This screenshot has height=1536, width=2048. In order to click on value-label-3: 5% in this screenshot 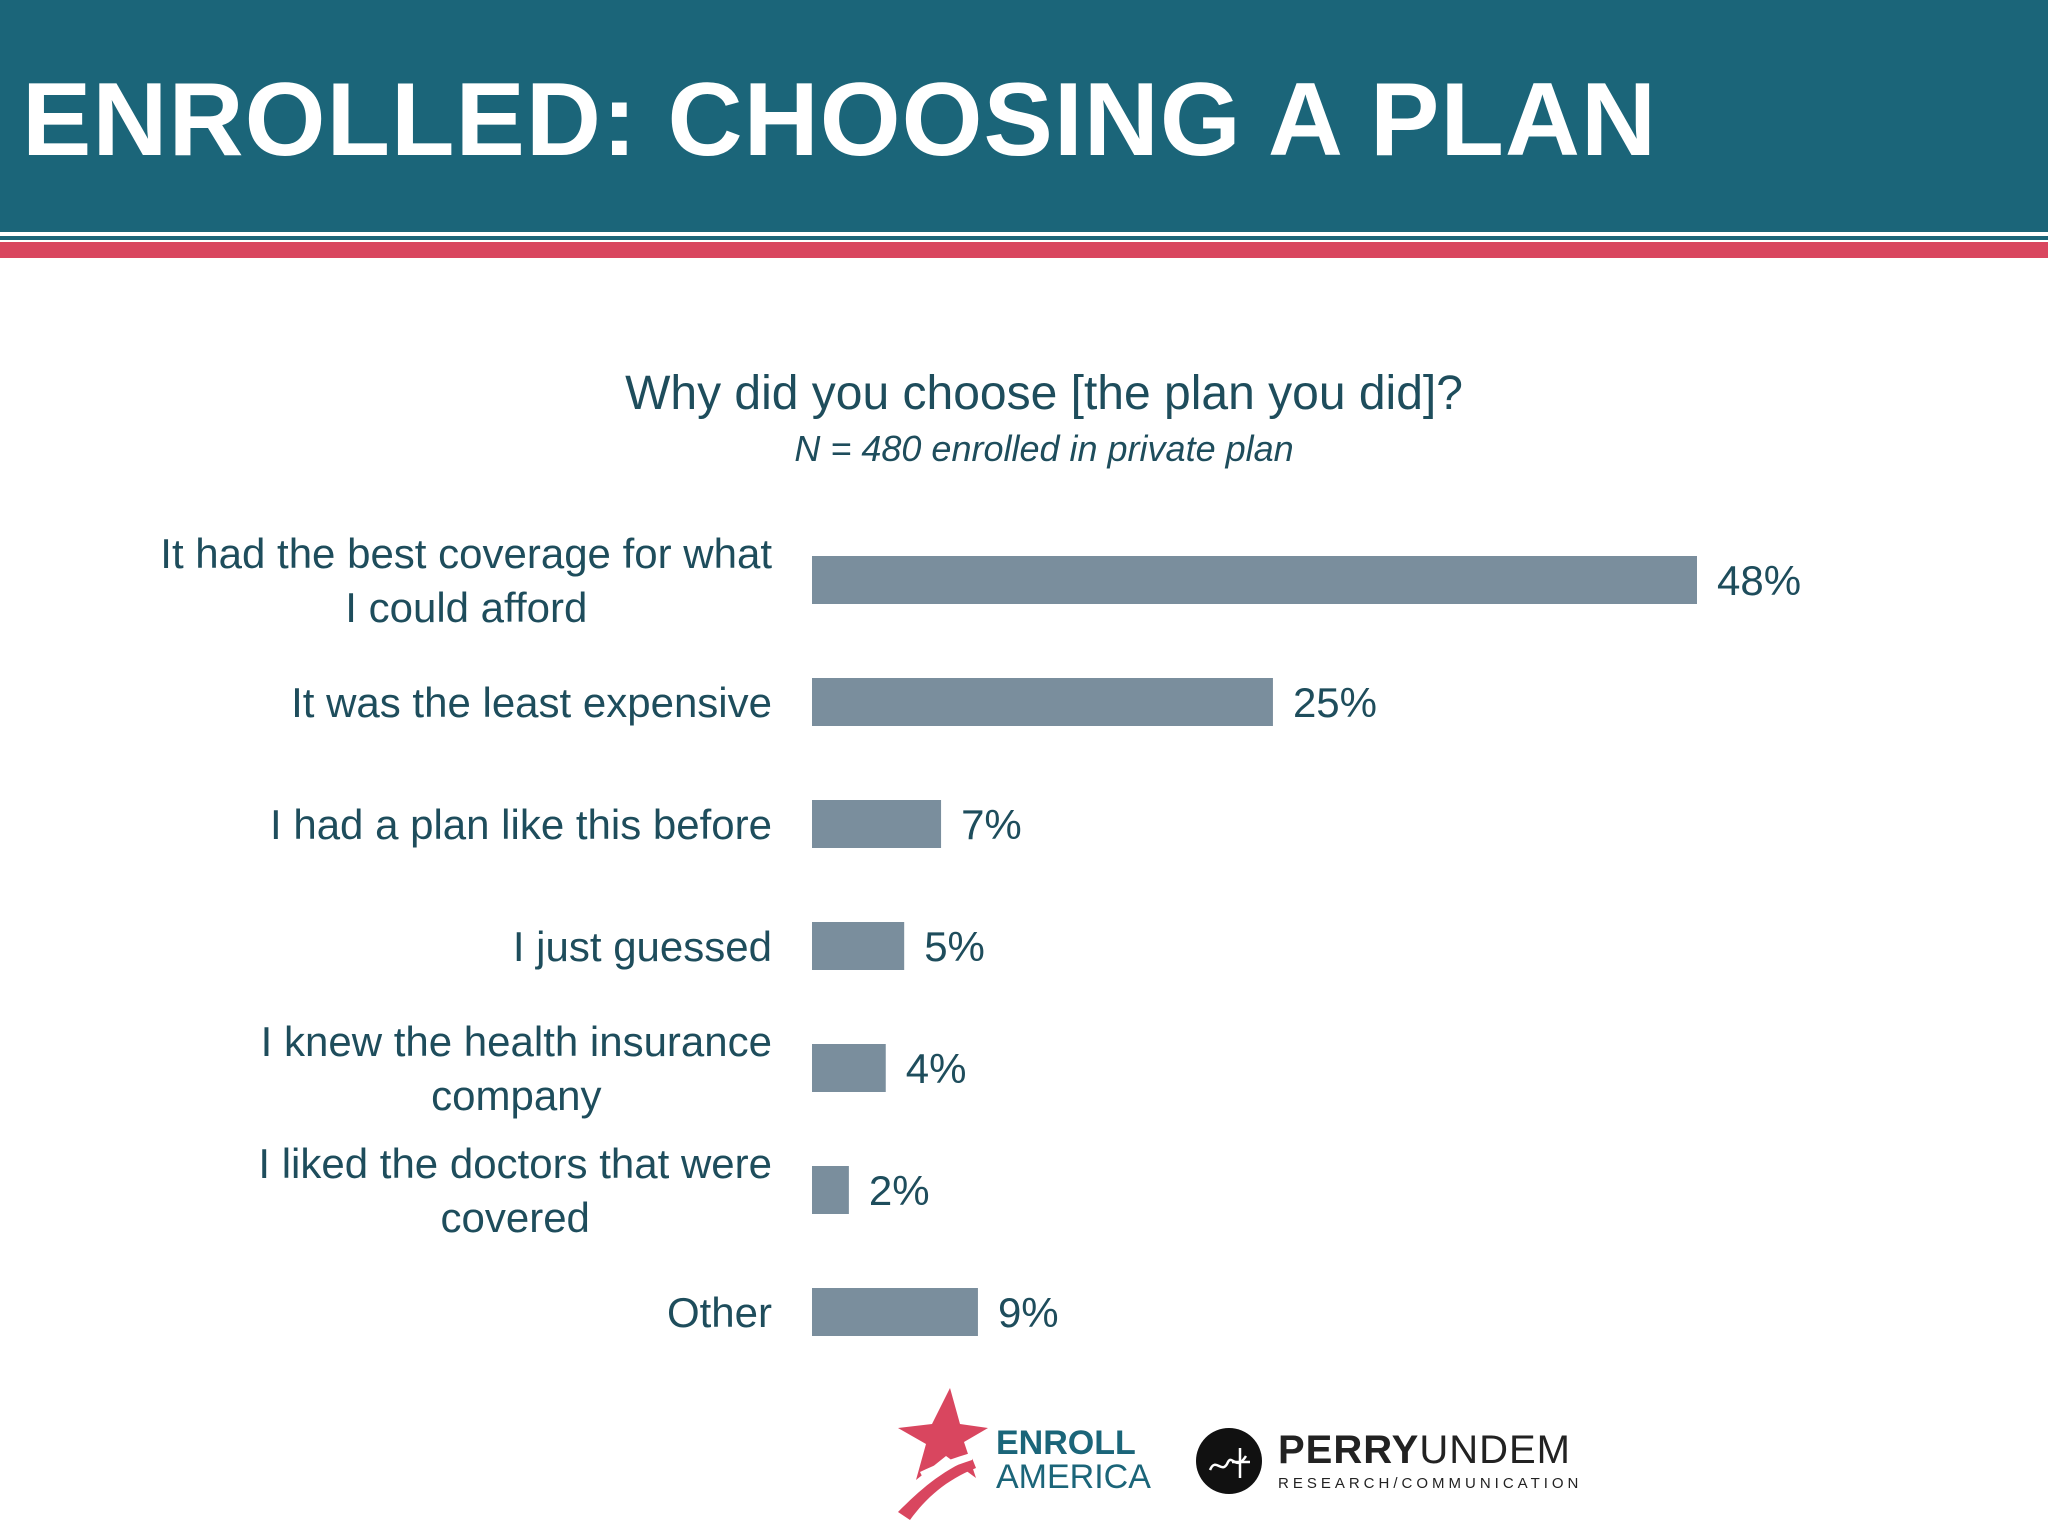, I will do `click(954, 946)`.